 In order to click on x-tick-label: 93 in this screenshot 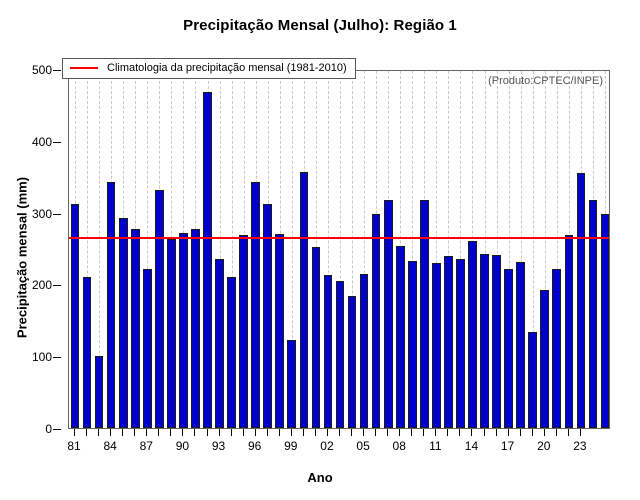, I will do `click(218, 446)`.